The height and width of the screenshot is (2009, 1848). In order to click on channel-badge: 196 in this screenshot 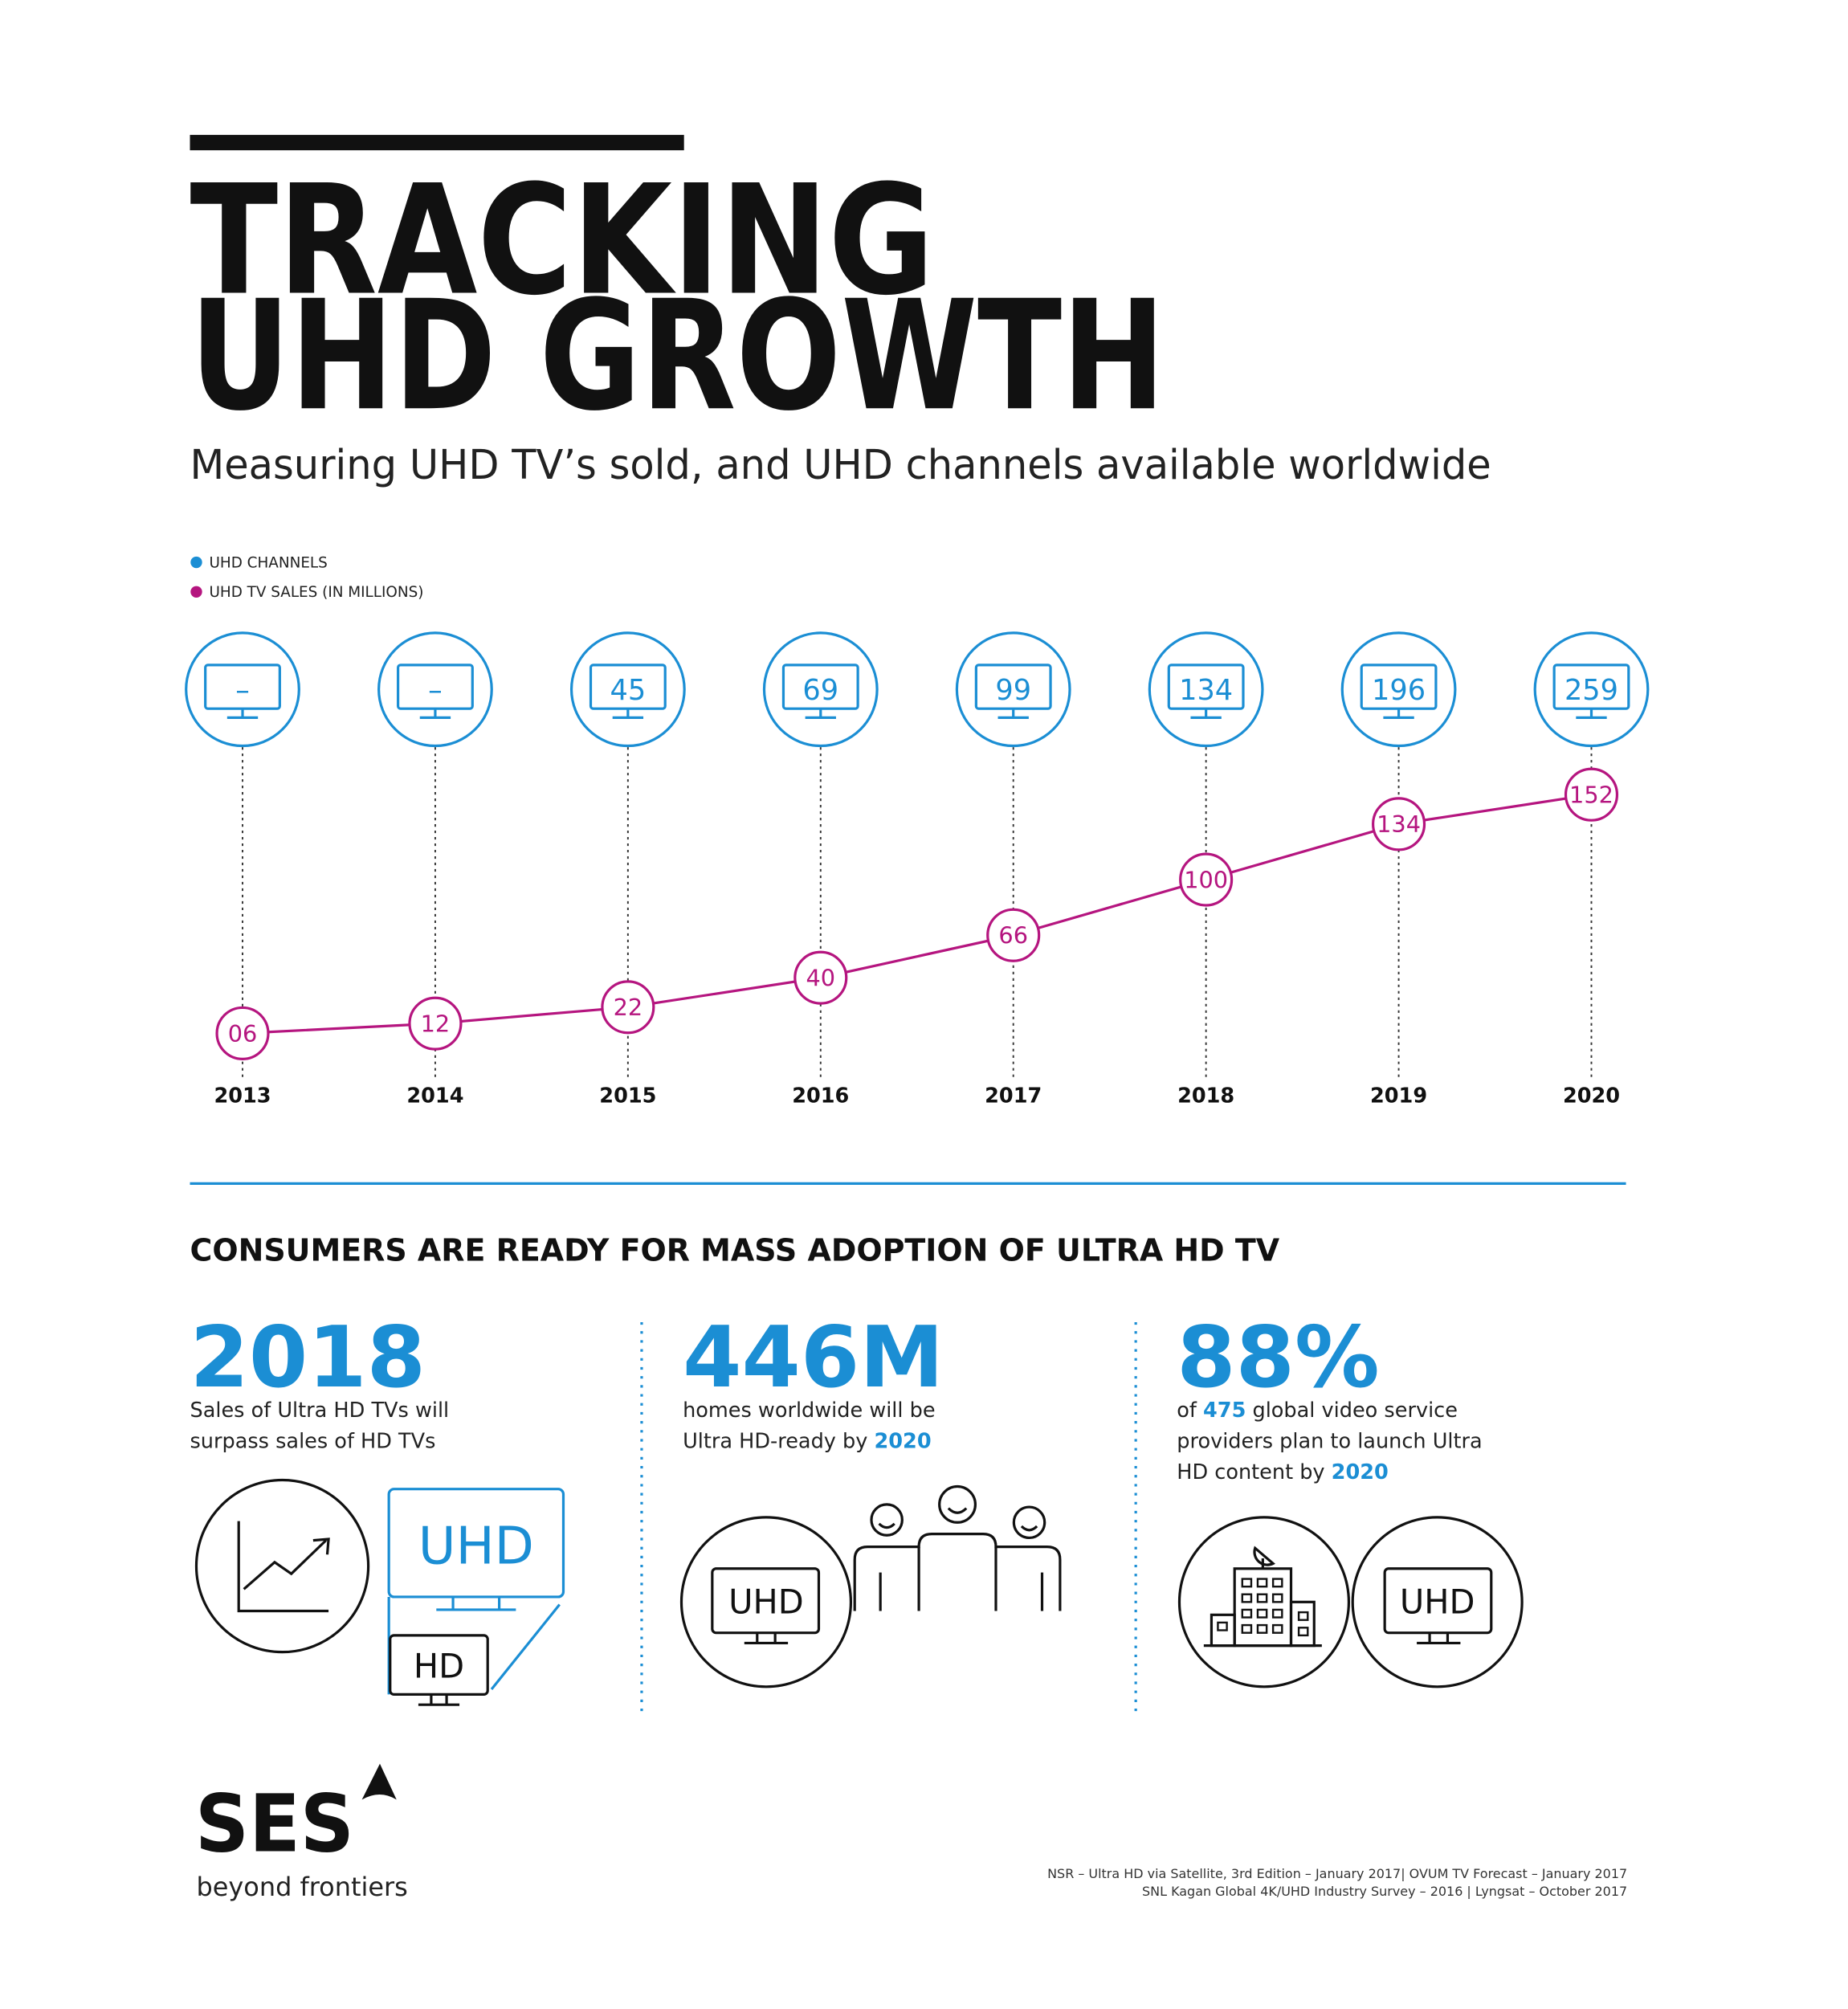, I will do `click(1398, 689)`.